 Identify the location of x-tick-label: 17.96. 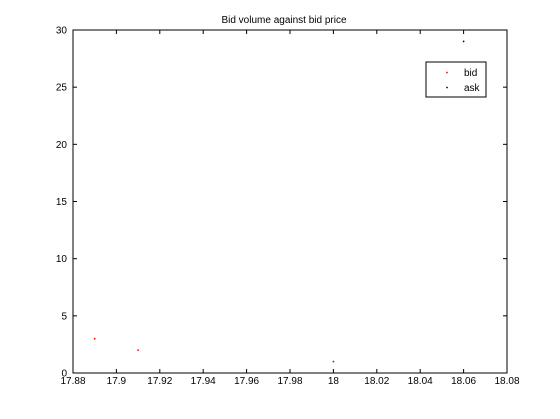
(246, 381).